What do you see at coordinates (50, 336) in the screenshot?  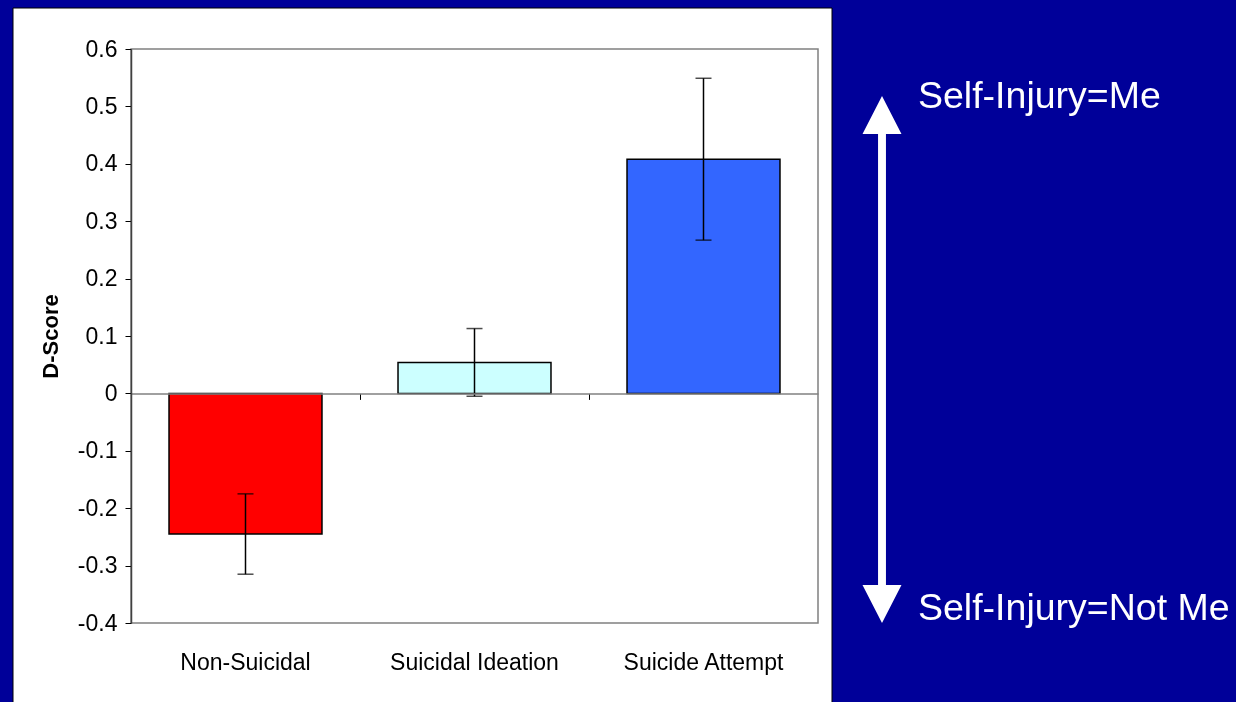 I see `y-axis-title: D-Score` at bounding box center [50, 336].